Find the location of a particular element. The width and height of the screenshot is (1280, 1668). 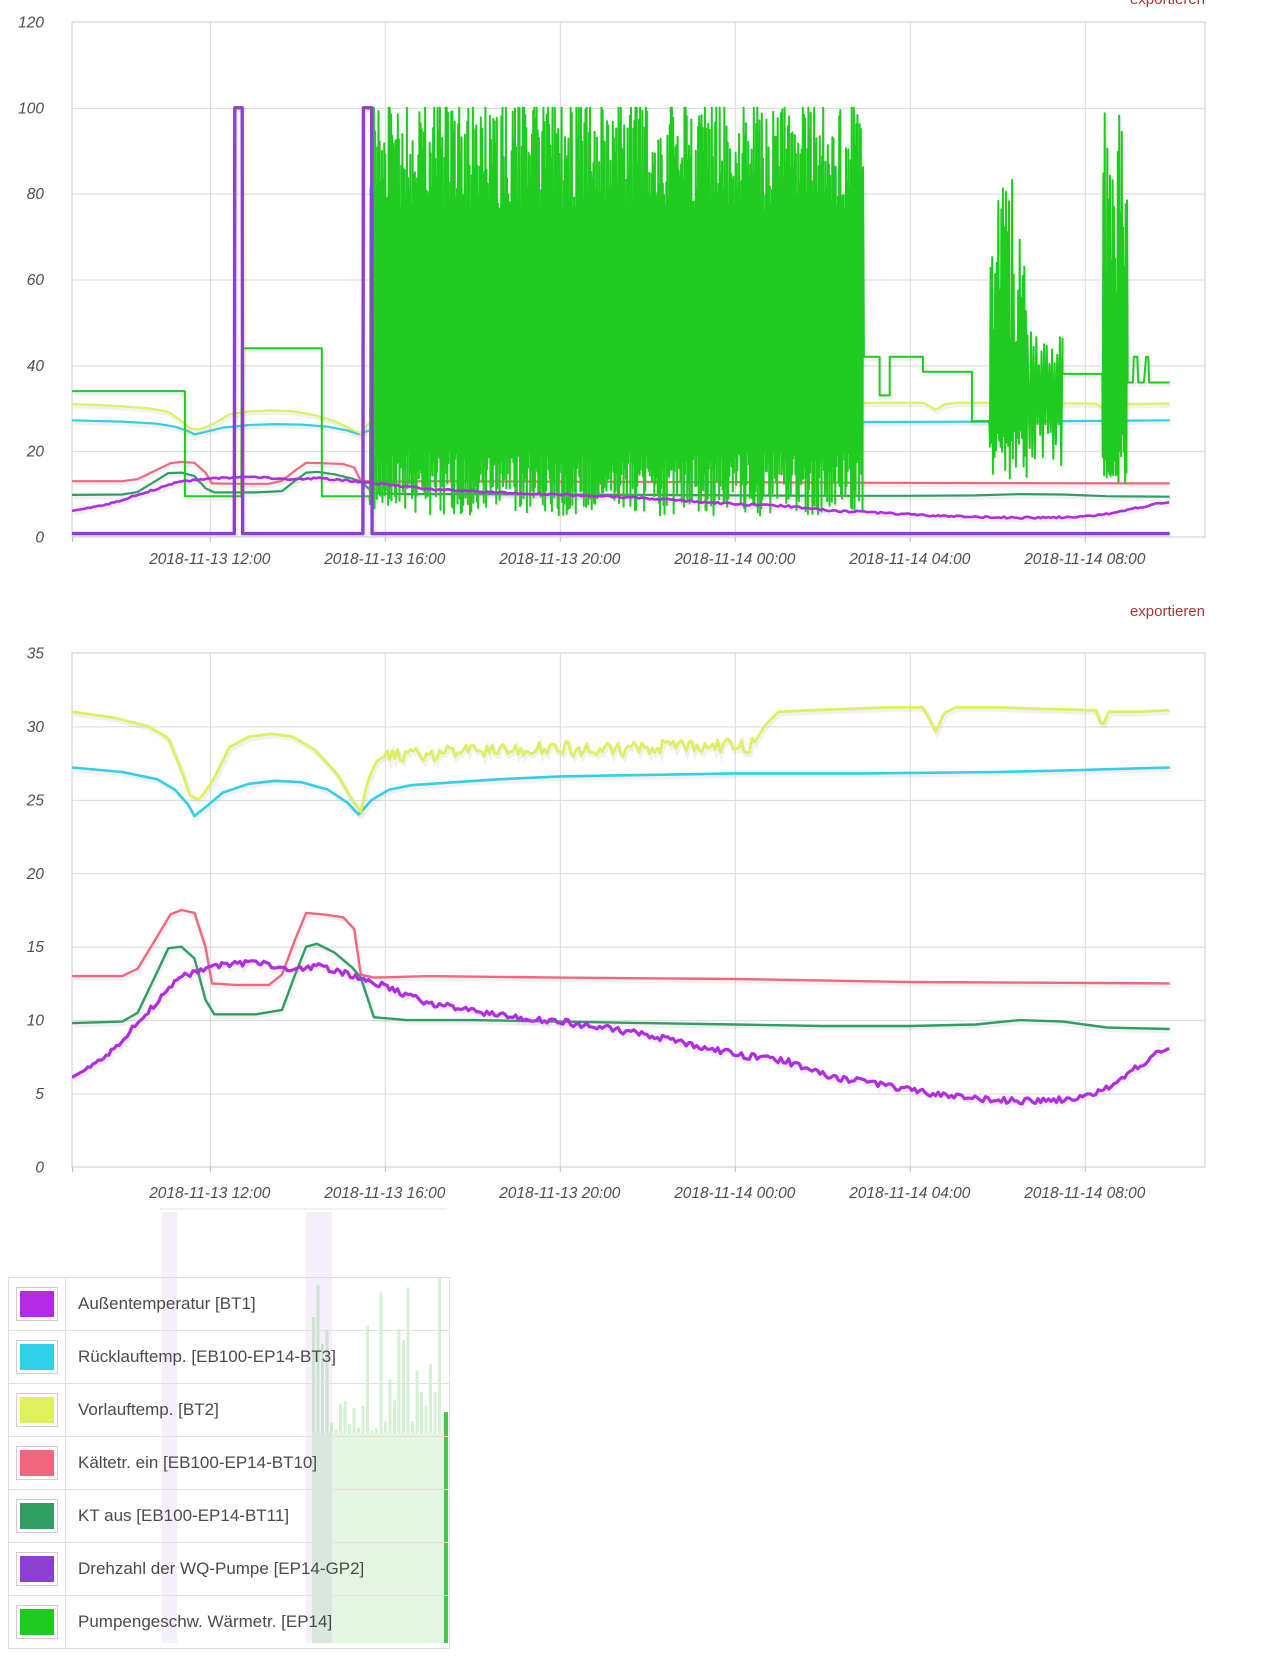

legend-label: Drehzahl der WQ-Pumpe [EP14-GP2] is located at coordinates (221, 1568).